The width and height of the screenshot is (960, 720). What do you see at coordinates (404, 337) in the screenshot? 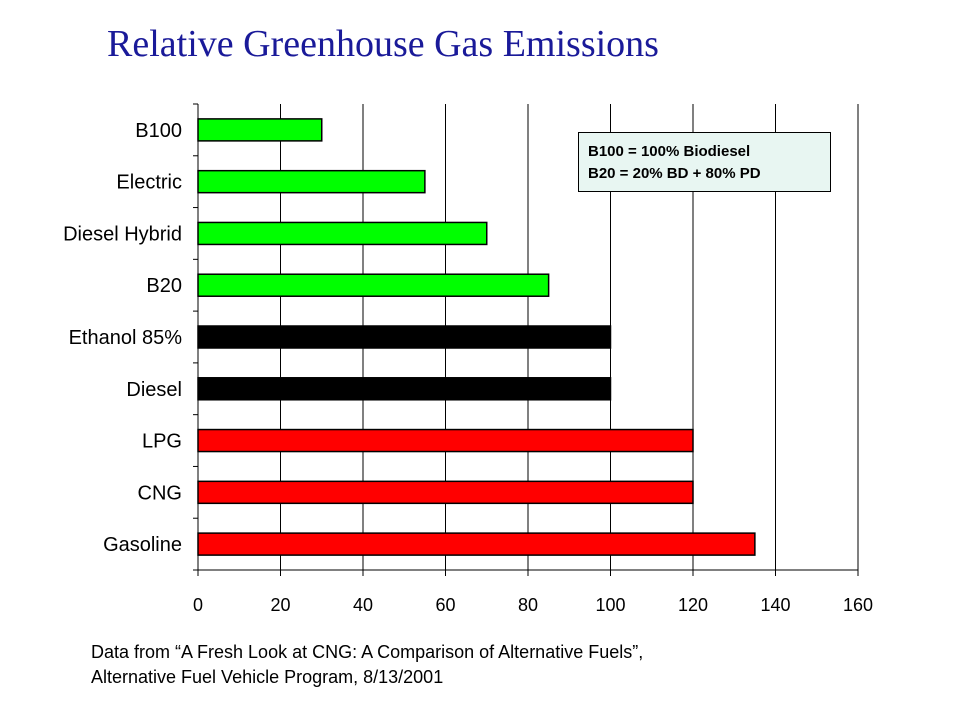
I see `bar-ethanol-85-` at bounding box center [404, 337].